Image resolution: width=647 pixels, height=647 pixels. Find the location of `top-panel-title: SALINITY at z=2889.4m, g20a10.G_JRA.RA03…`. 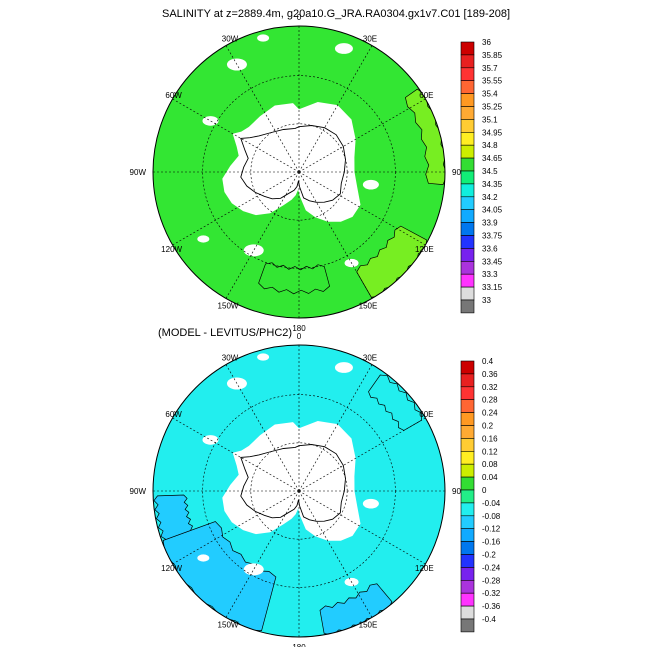

top-panel-title: SALINITY at z=2889.4m, g20a10.G_JRA.RA03… is located at coordinates (336, 14).